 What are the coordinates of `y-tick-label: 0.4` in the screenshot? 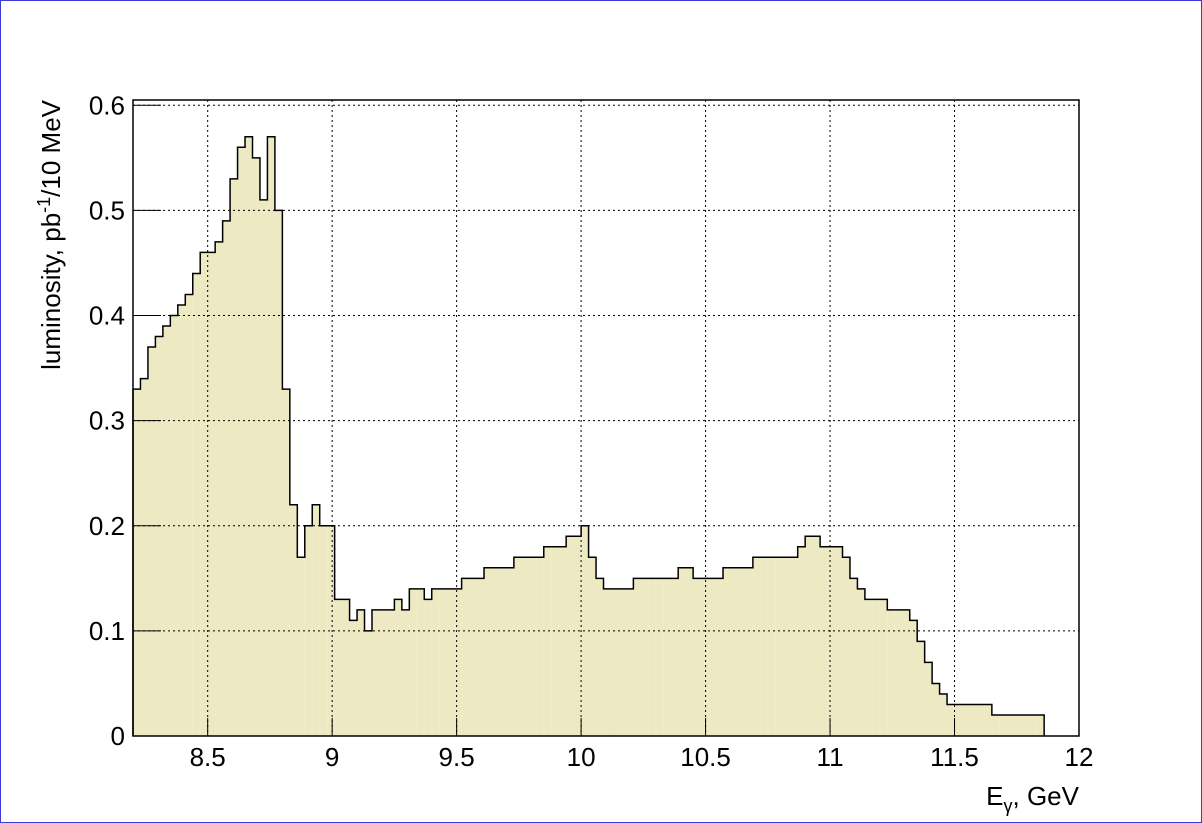 It's located at (107, 316).